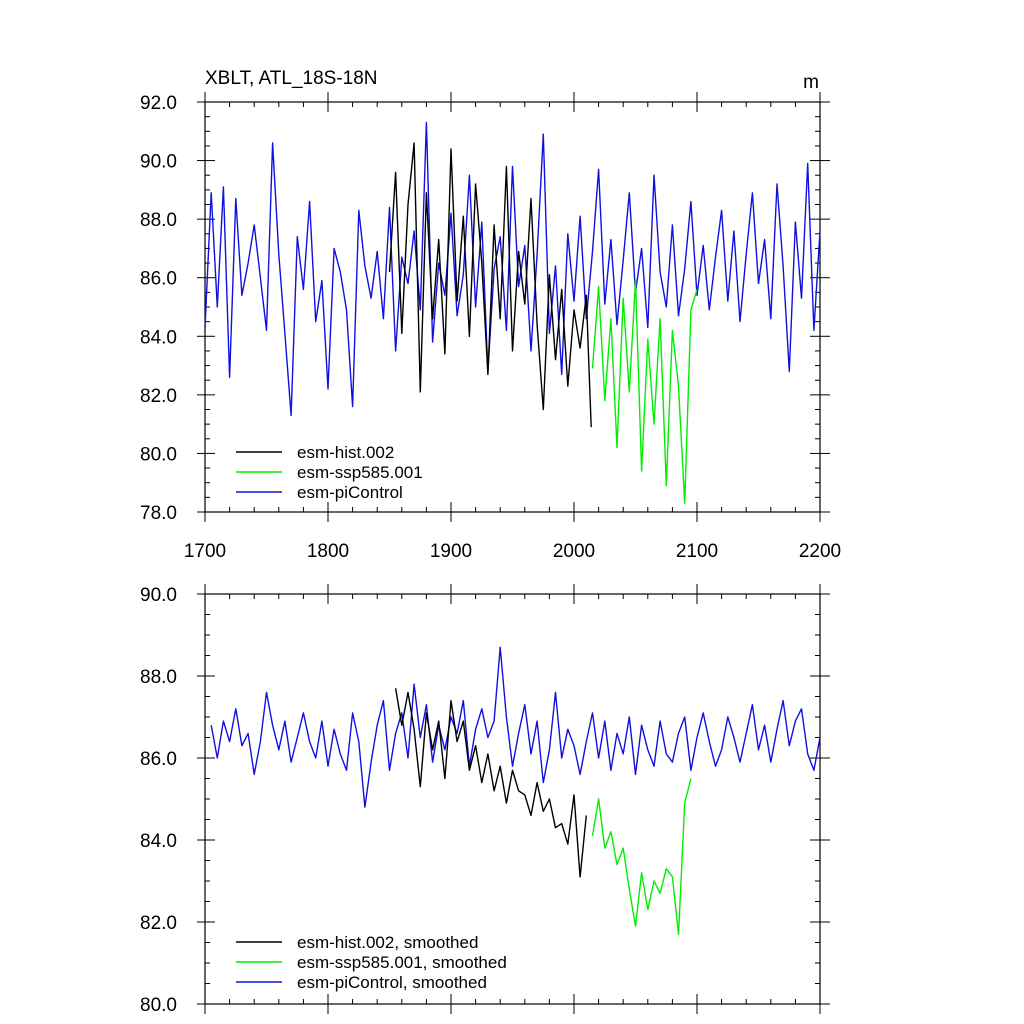 The image size is (1024, 1024). What do you see at coordinates (158, 454) in the screenshot?
I see `top-y-tick-label: 80.0` at bounding box center [158, 454].